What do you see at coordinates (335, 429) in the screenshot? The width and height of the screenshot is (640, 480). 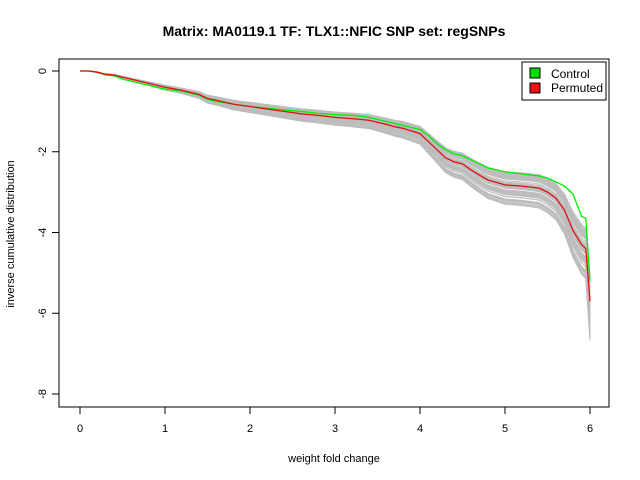 I see `x-tick-label: 3` at bounding box center [335, 429].